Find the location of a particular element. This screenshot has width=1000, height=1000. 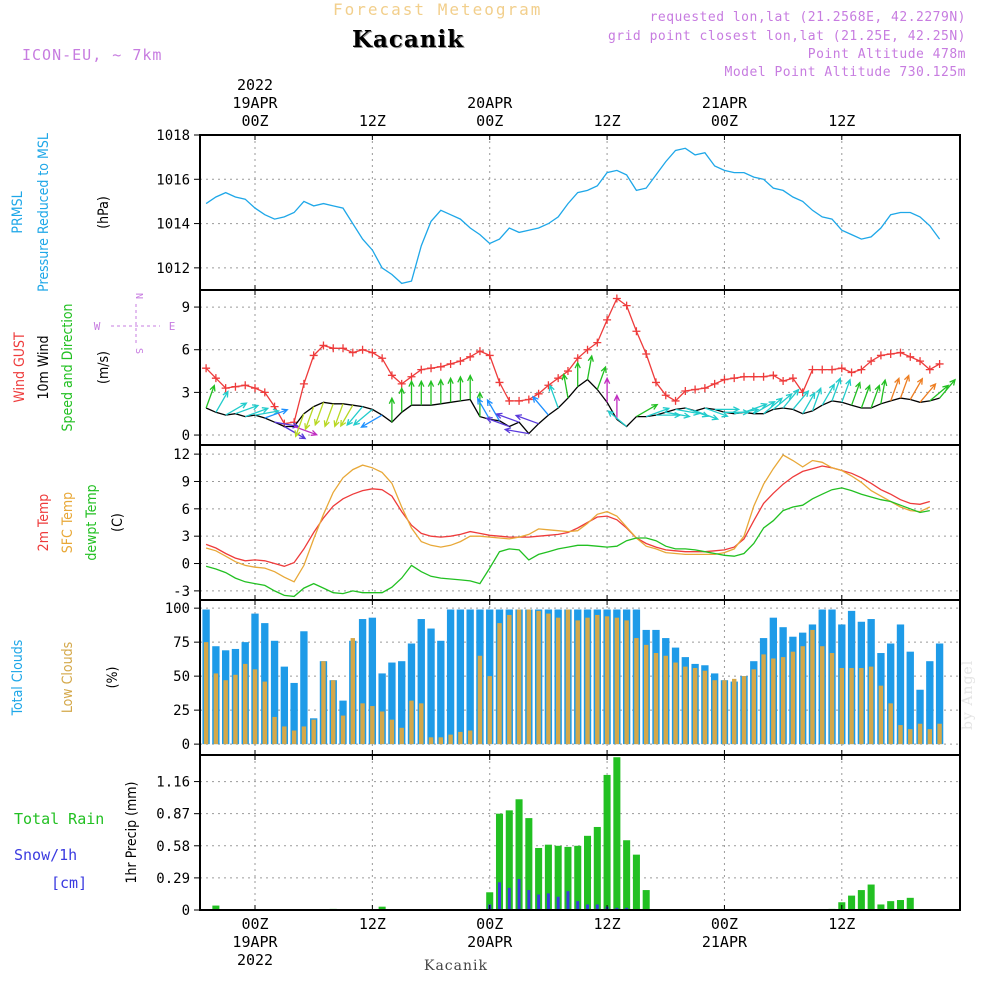

ytick-label-clouds: 75 is located at coordinates (181, 643).